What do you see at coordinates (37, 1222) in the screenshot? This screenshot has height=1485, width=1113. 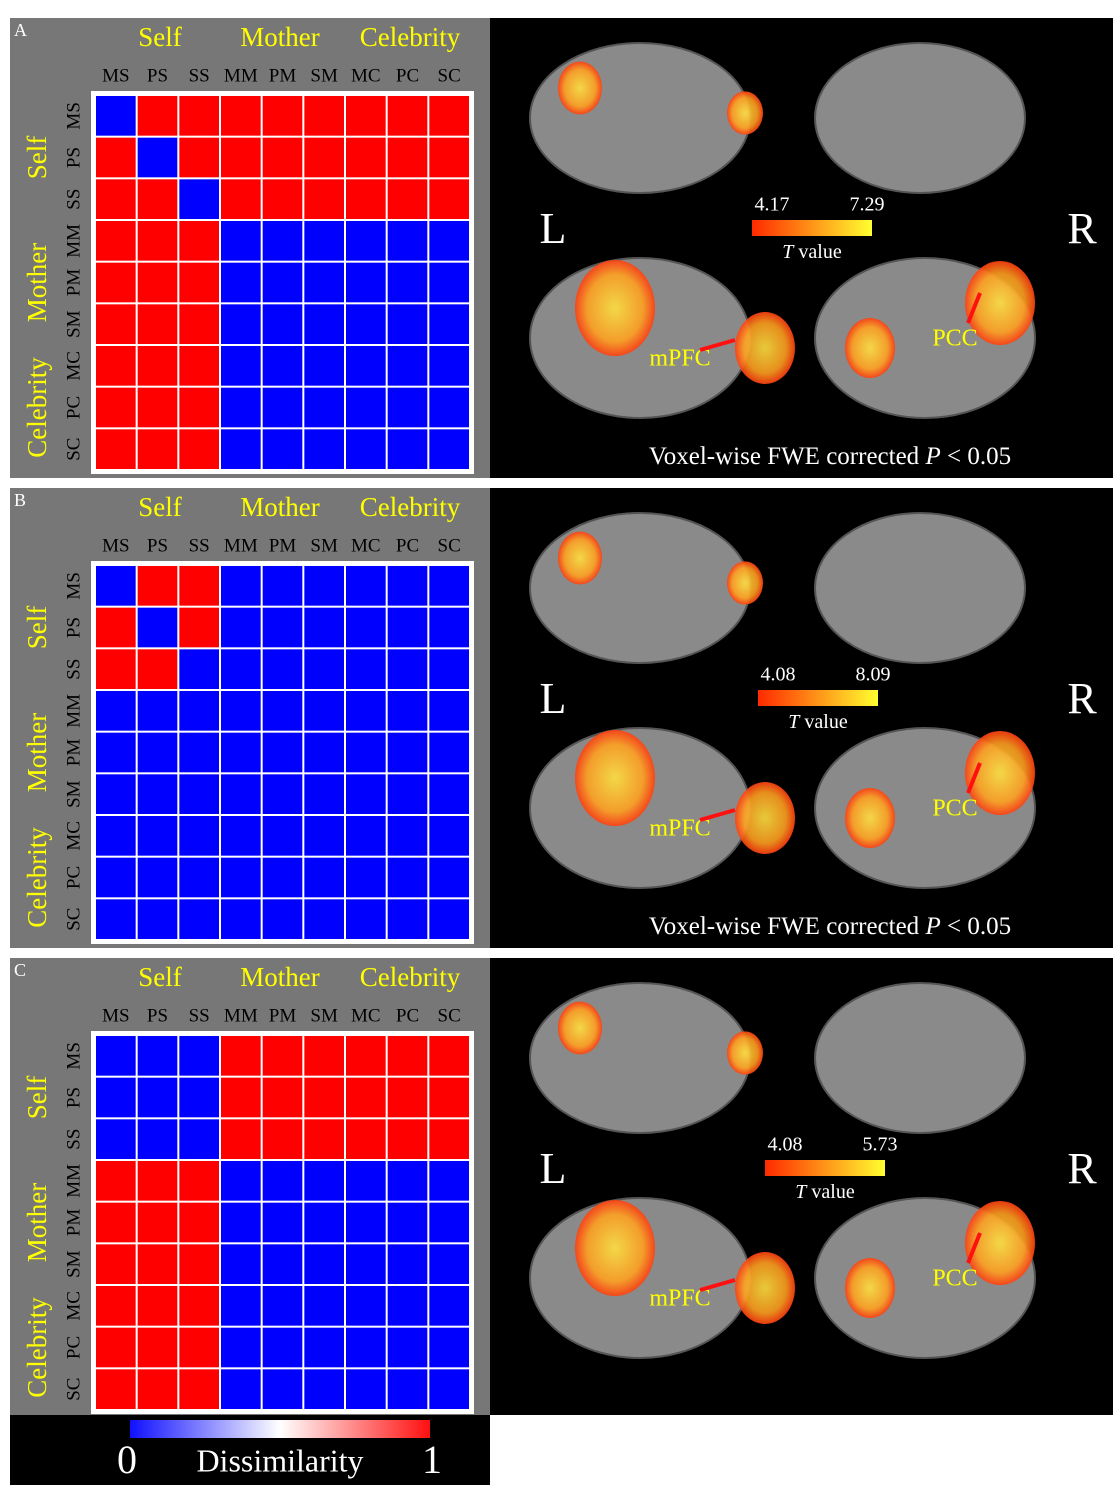 I see `row-group: Mother` at bounding box center [37, 1222].